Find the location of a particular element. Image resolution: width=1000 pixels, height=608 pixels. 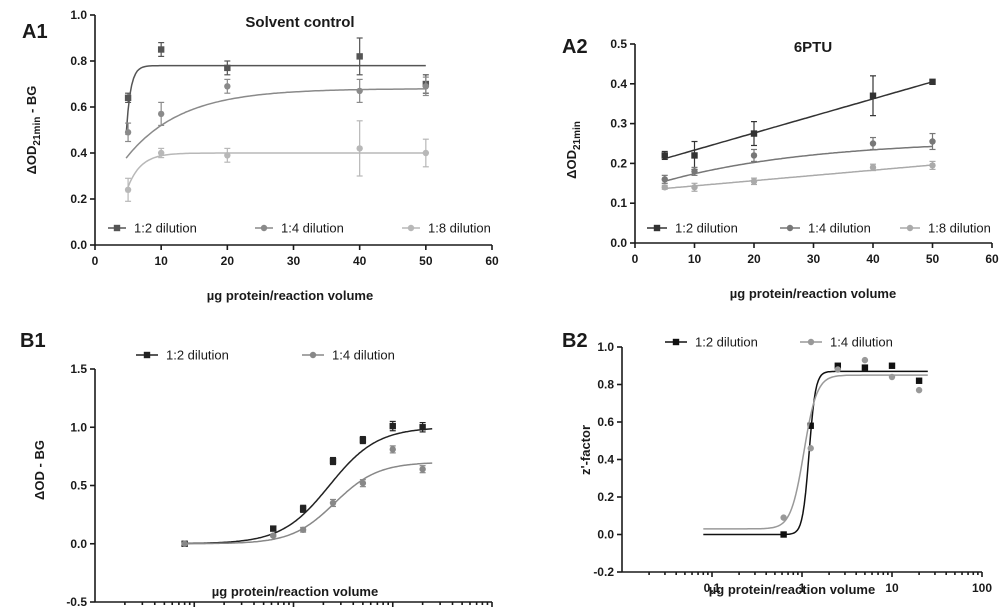

panel-letter: B2 is located at coordinates (575, 341).